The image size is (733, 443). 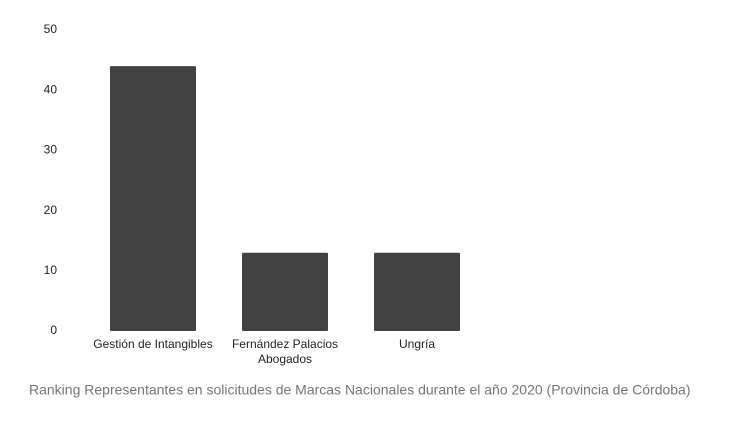 I want to click on y-tick-label: 20, so click(x=51, y=210).